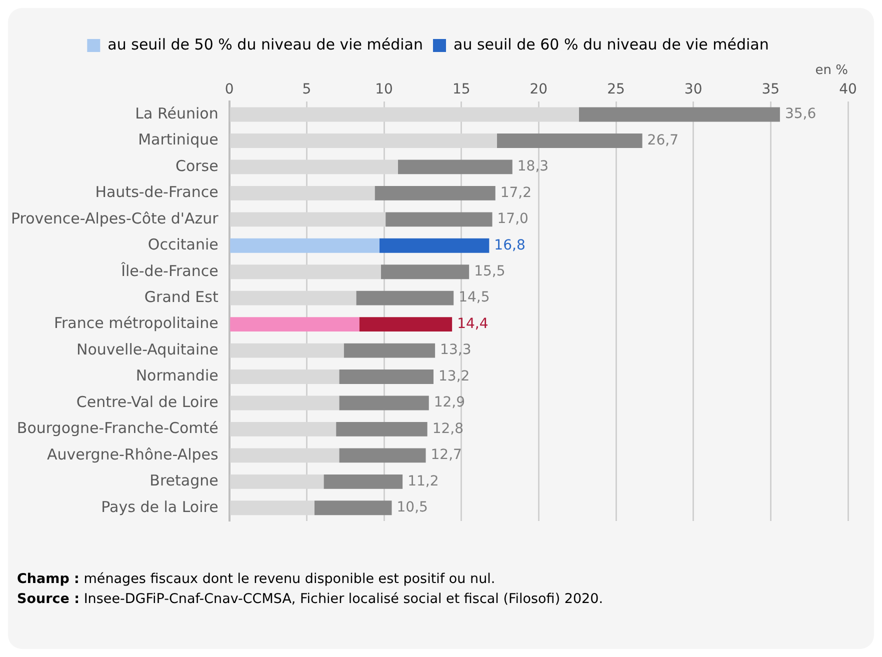 The height and width of the screenshot is (657, 882). I want to click on x-tick-label: 10, so click(384, 90).